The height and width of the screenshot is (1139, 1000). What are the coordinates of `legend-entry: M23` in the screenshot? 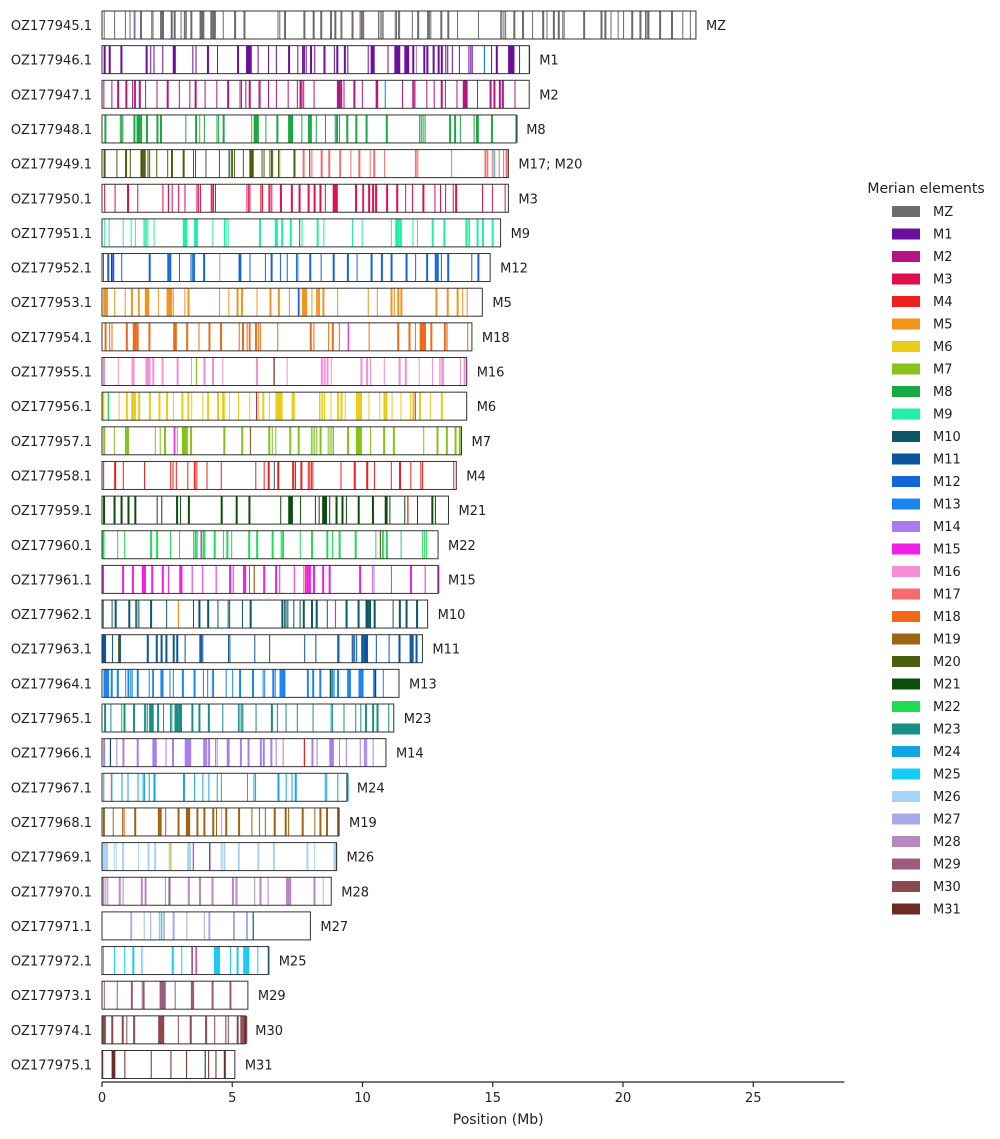 It's located at (926, 730).